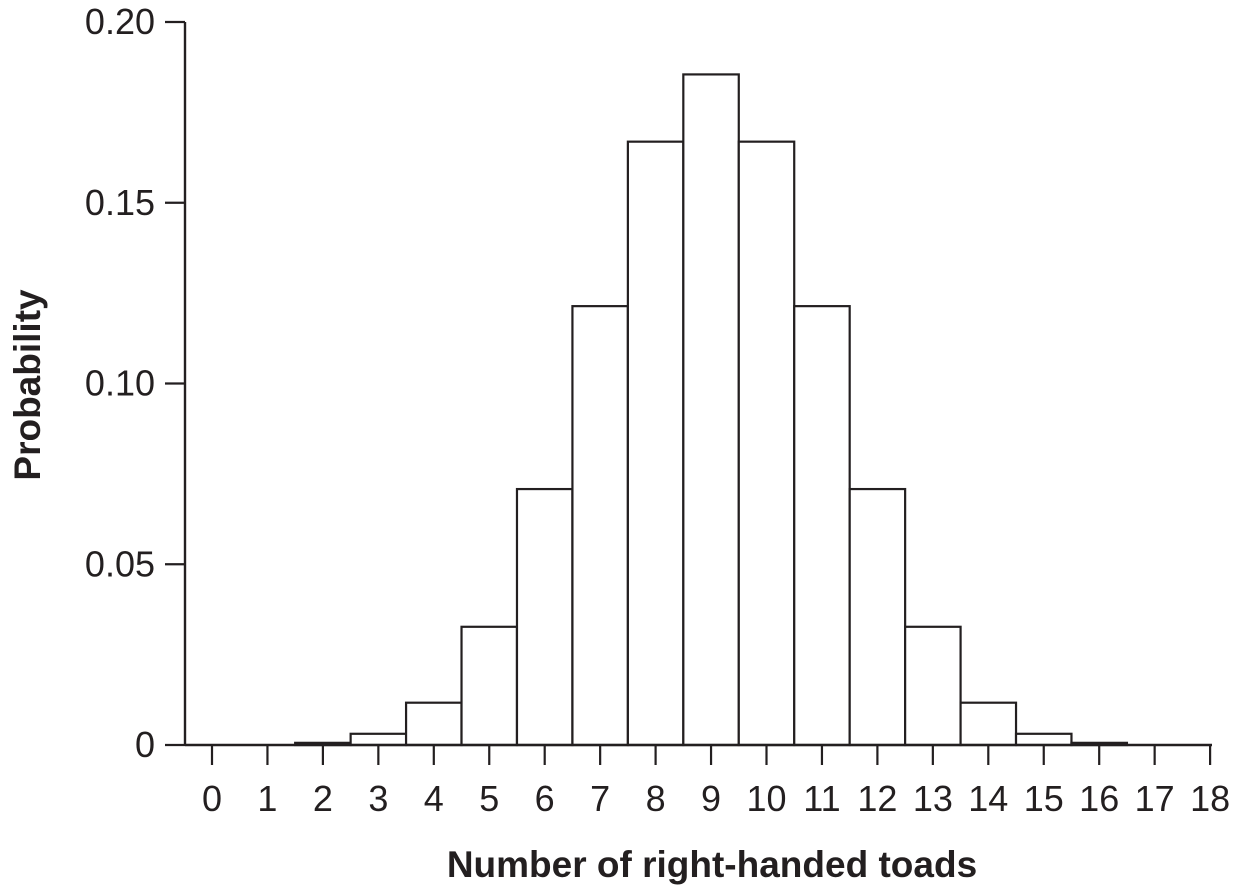 Image resolution: width=1240 pixels, height=892 pixels. What do you see at coordinates (145, 744) in the screenshot?
I see `y-tick-label: 0` at bounding box center [145, 744].